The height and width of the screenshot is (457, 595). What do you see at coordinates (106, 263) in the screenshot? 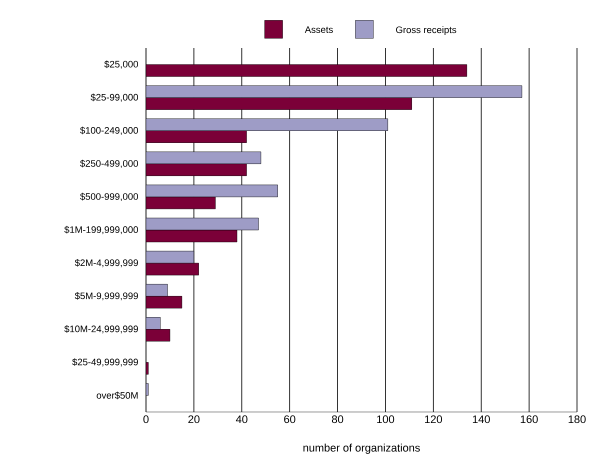
I see `y-tick-label: $2M-4,999,999` at bounding box center [106, 263].